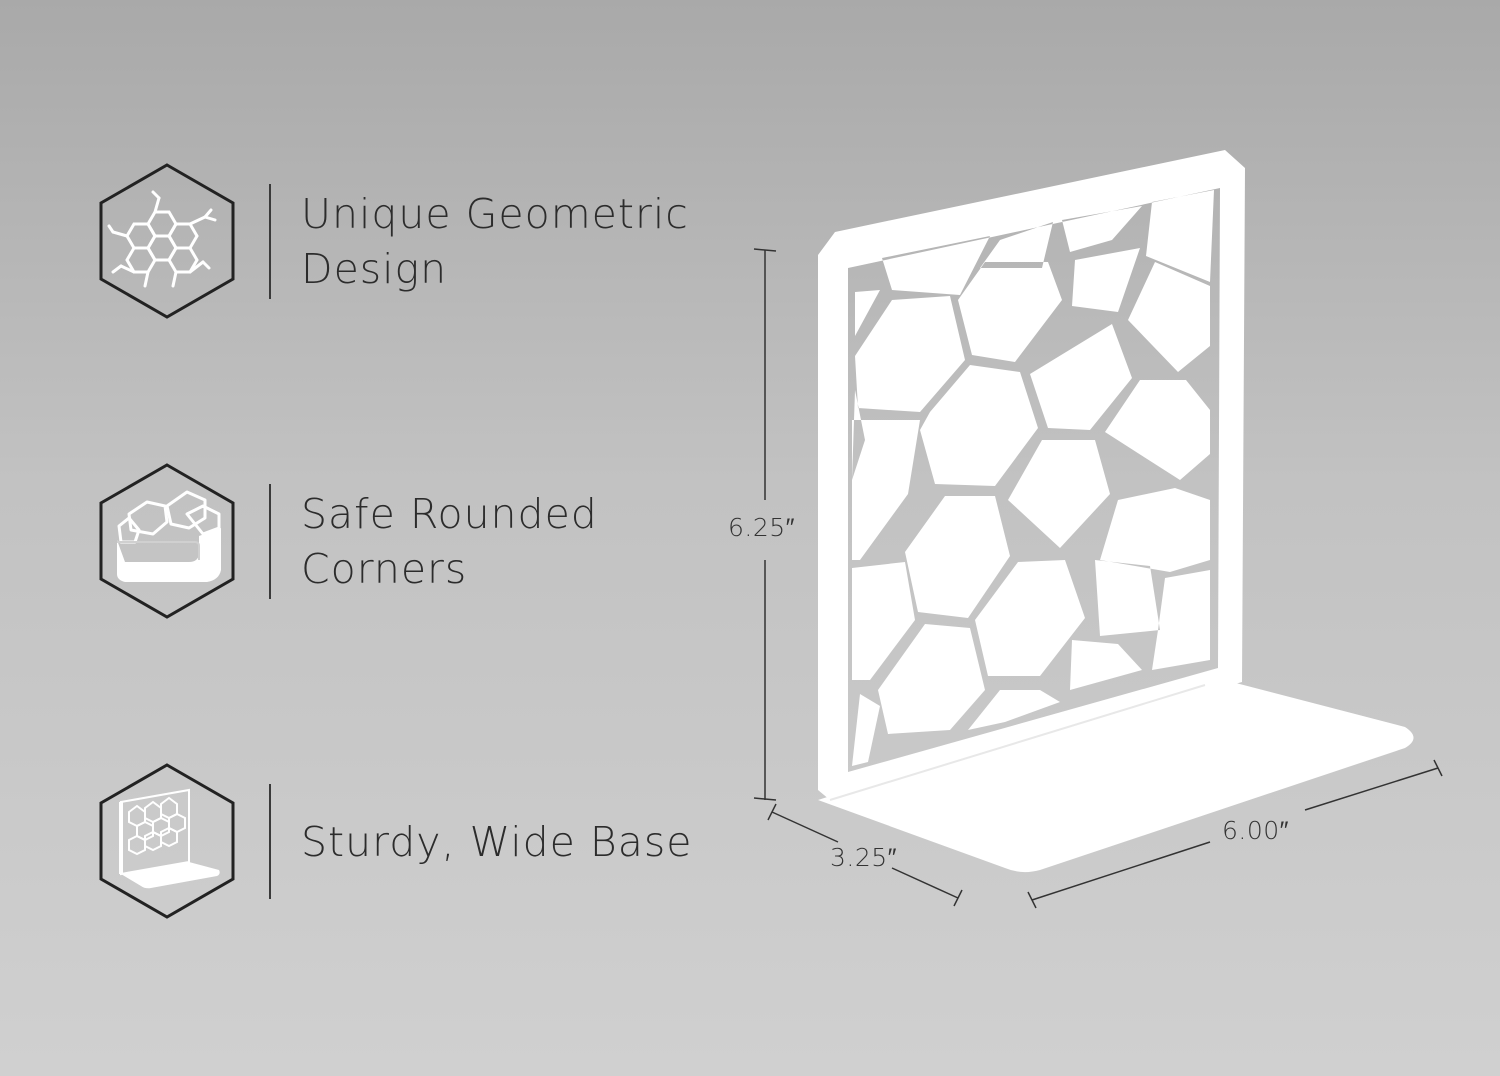  What do you see at coordinates (762, 527) in the screenshot?
I see `dimension-height-label: 6.25″` at bounding box center [762, 527].